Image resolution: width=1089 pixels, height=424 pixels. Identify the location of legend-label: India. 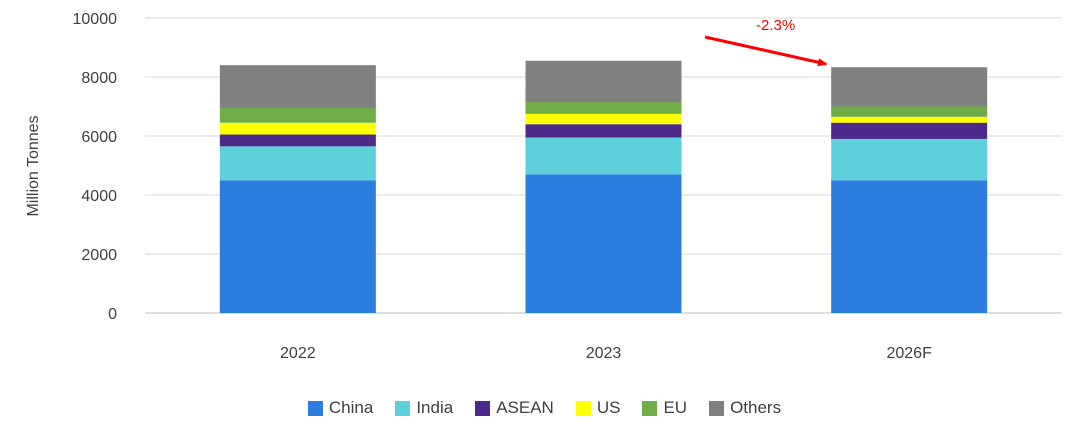
(435, 407).